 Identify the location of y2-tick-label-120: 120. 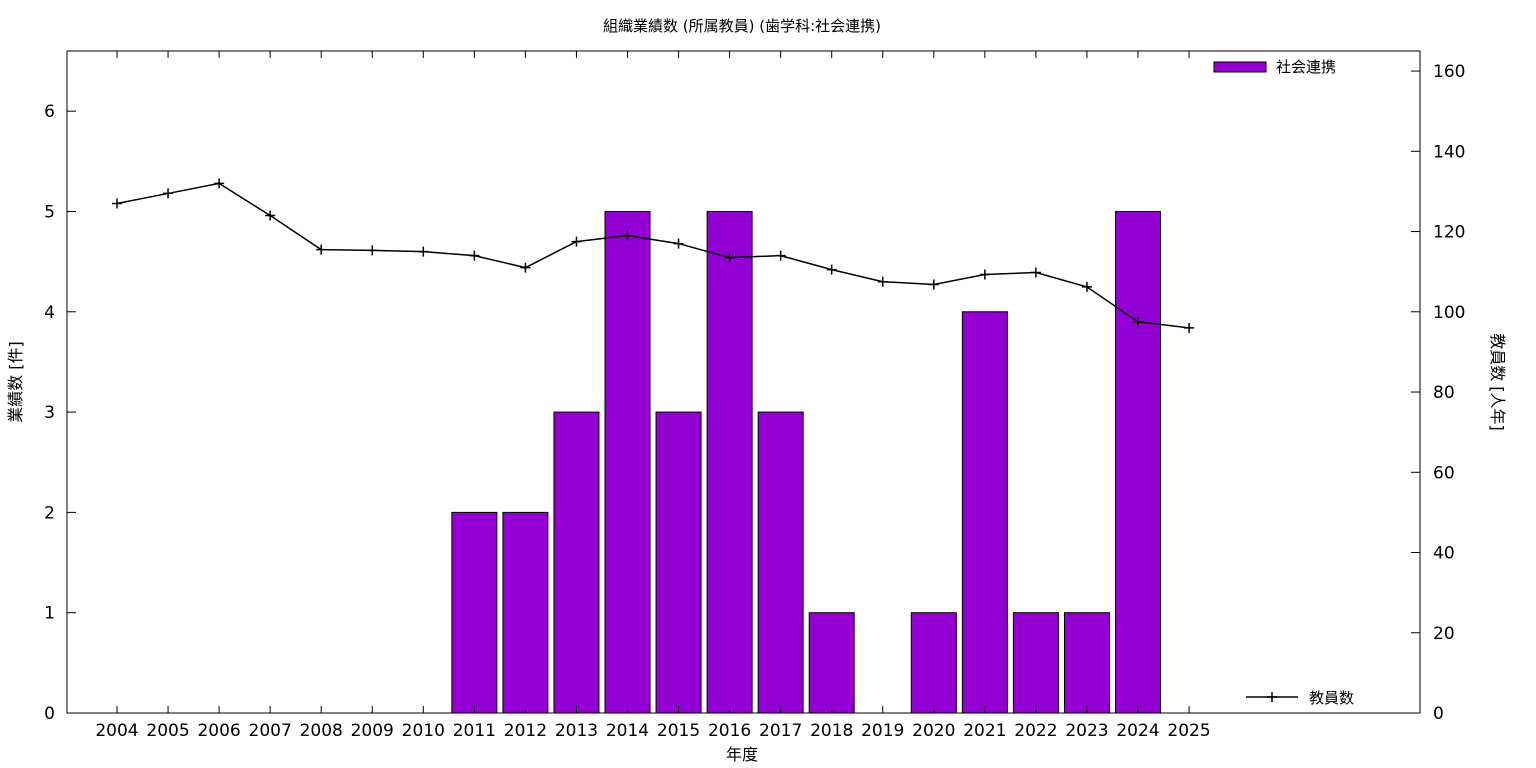
(1449, 233).